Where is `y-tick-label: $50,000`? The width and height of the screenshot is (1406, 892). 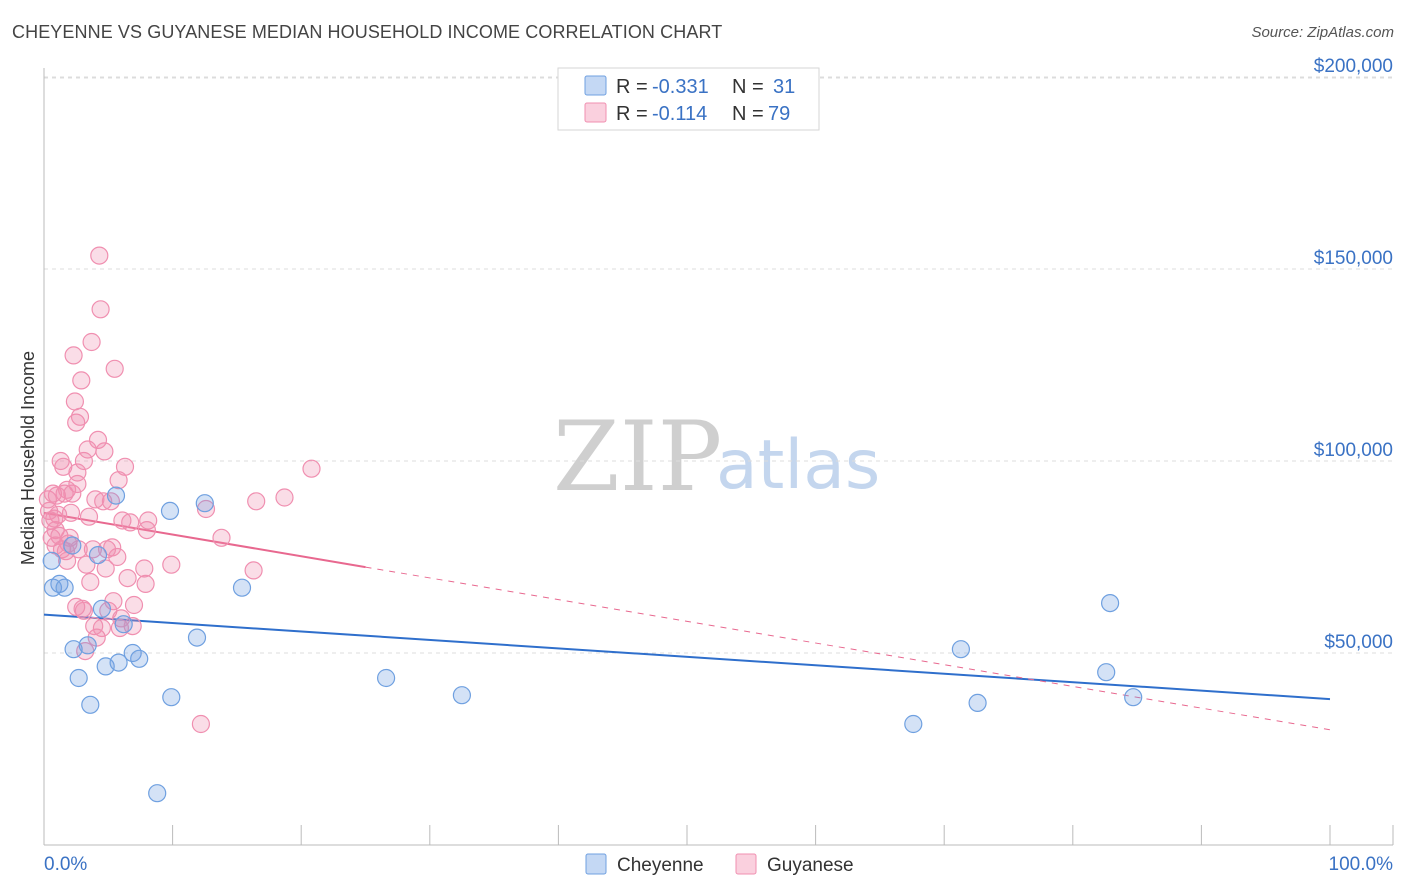 y-tick-label: $50,000 is located at coordinates (1358, 642).